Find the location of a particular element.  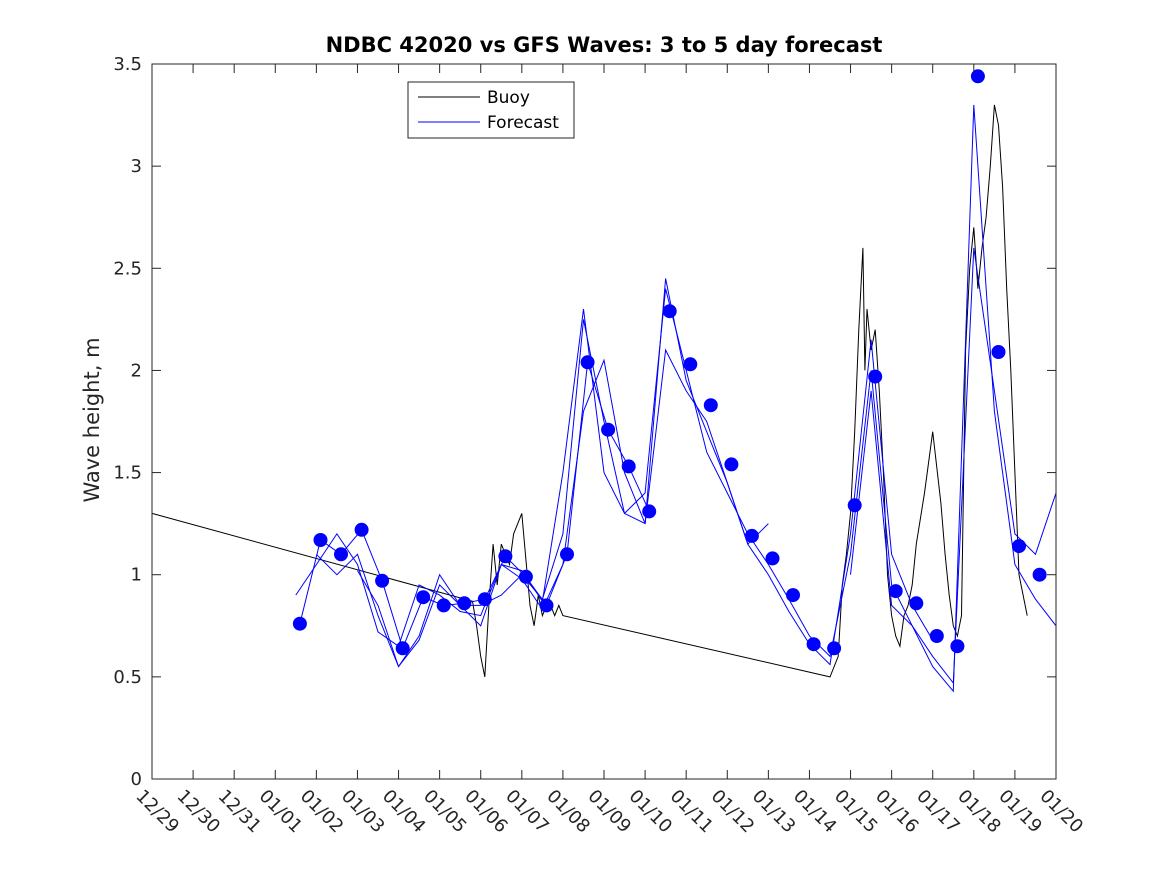

x-tick-label: 01/19 is located at coordinates (1020, 812).